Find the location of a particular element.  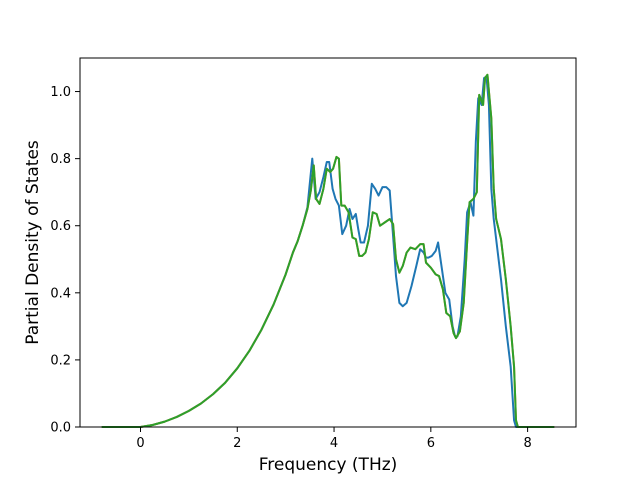

x-tick-label: 0 is located at coordinates (140, 443).